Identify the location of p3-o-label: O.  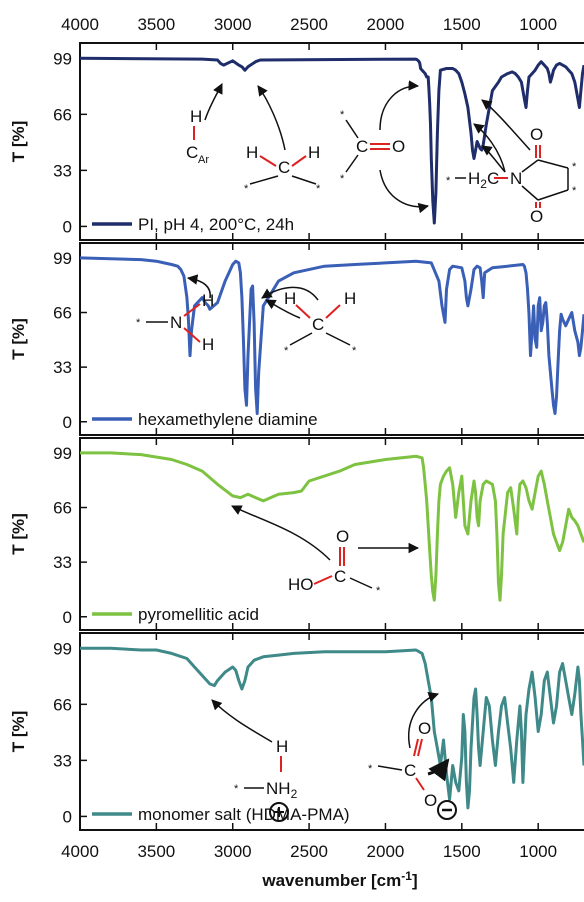
(342, 536).